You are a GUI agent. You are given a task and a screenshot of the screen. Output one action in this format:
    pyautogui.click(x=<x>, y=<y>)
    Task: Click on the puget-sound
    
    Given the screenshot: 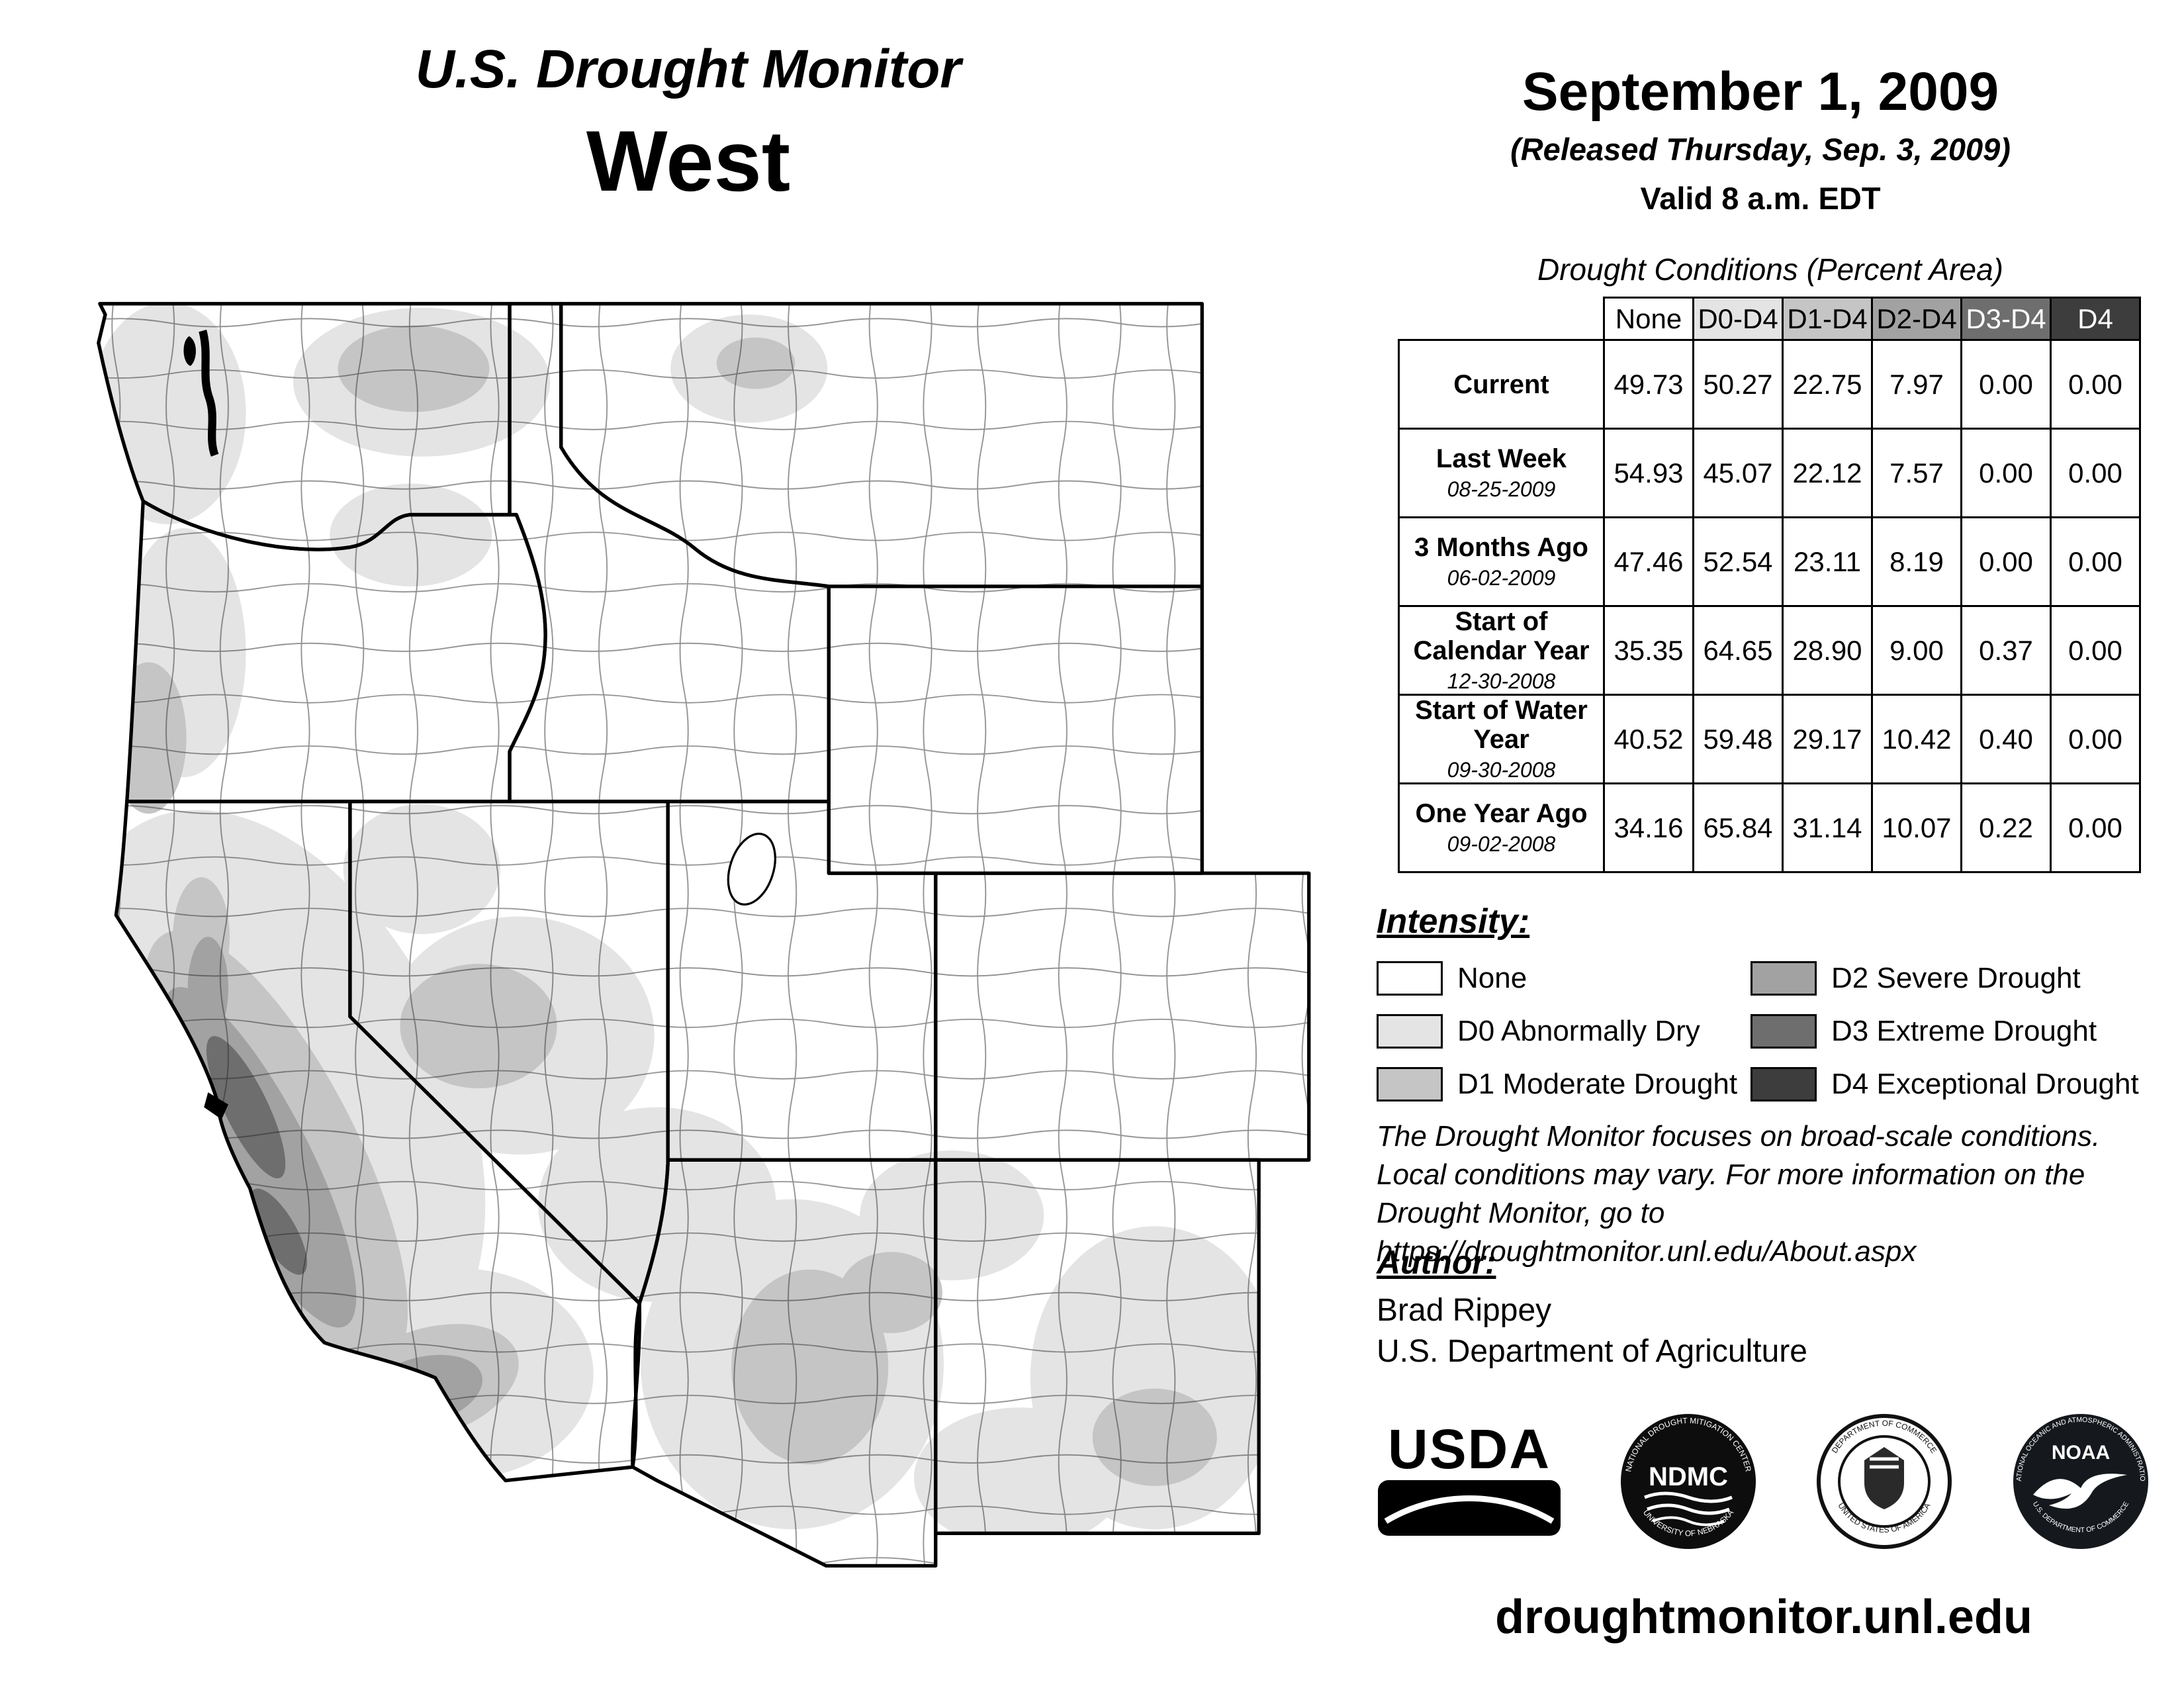 What is the action you would take?
    pyautogui.click(x=209, y=393)
    